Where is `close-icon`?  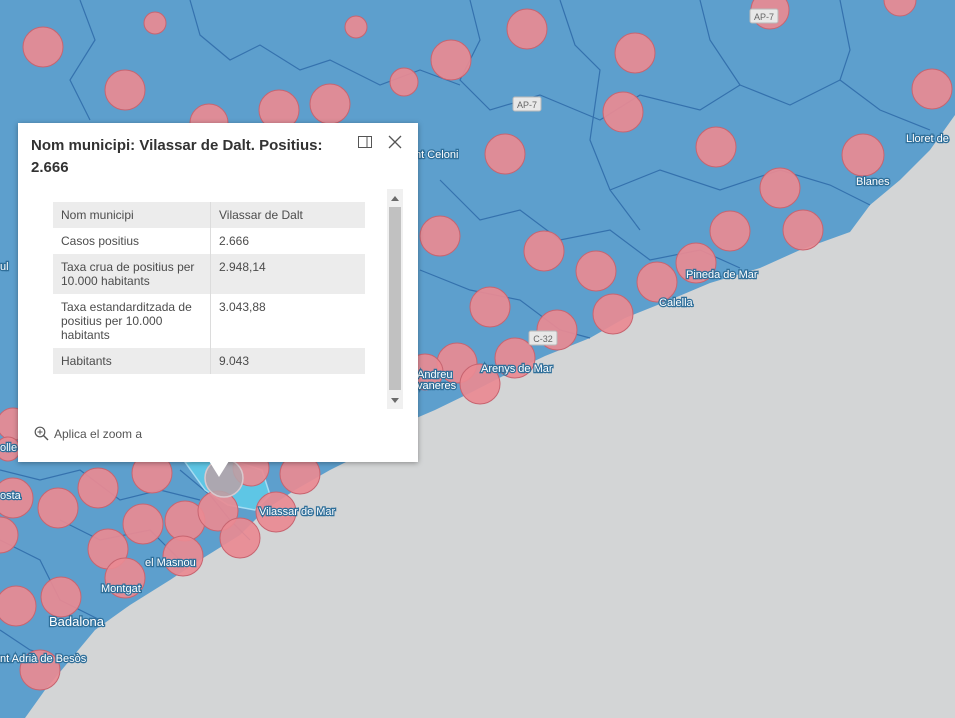 close-icon is located at coordinates (395, 142).